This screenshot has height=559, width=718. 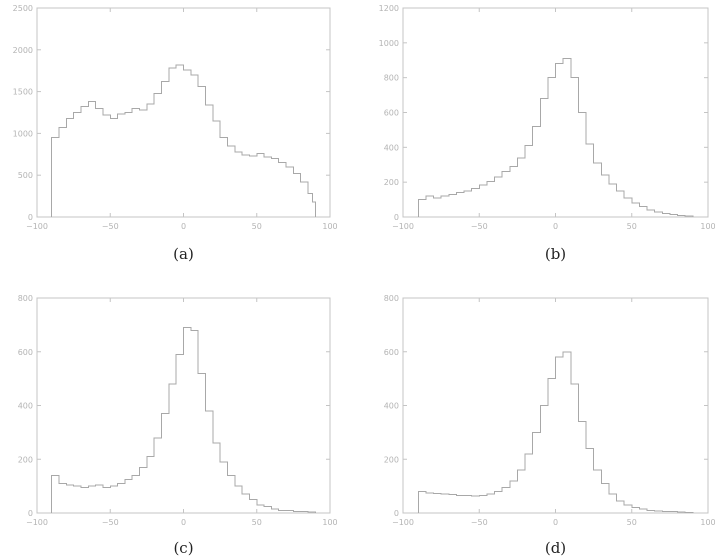 I want to click on panel-caption: (d), so click(x=555, y=548).